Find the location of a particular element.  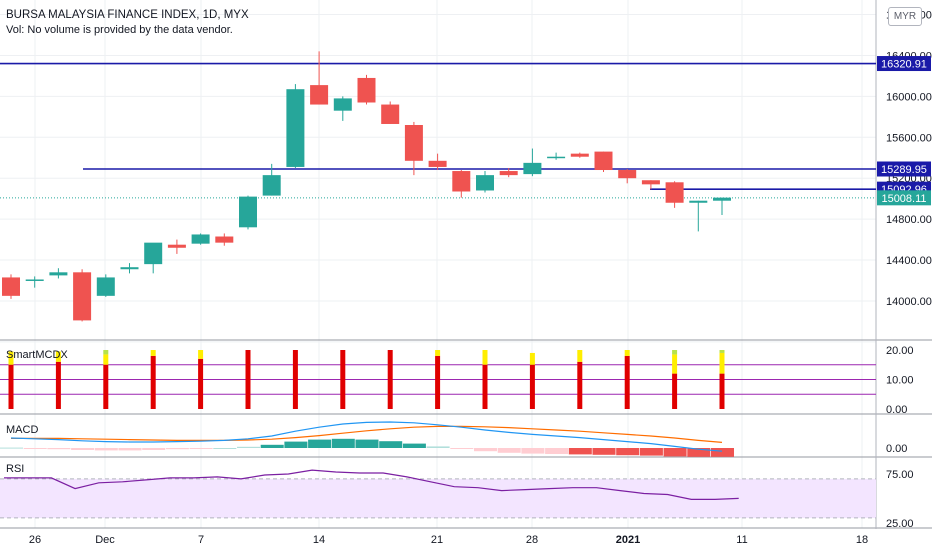

rsi-band is located at coordinates (438, 498).